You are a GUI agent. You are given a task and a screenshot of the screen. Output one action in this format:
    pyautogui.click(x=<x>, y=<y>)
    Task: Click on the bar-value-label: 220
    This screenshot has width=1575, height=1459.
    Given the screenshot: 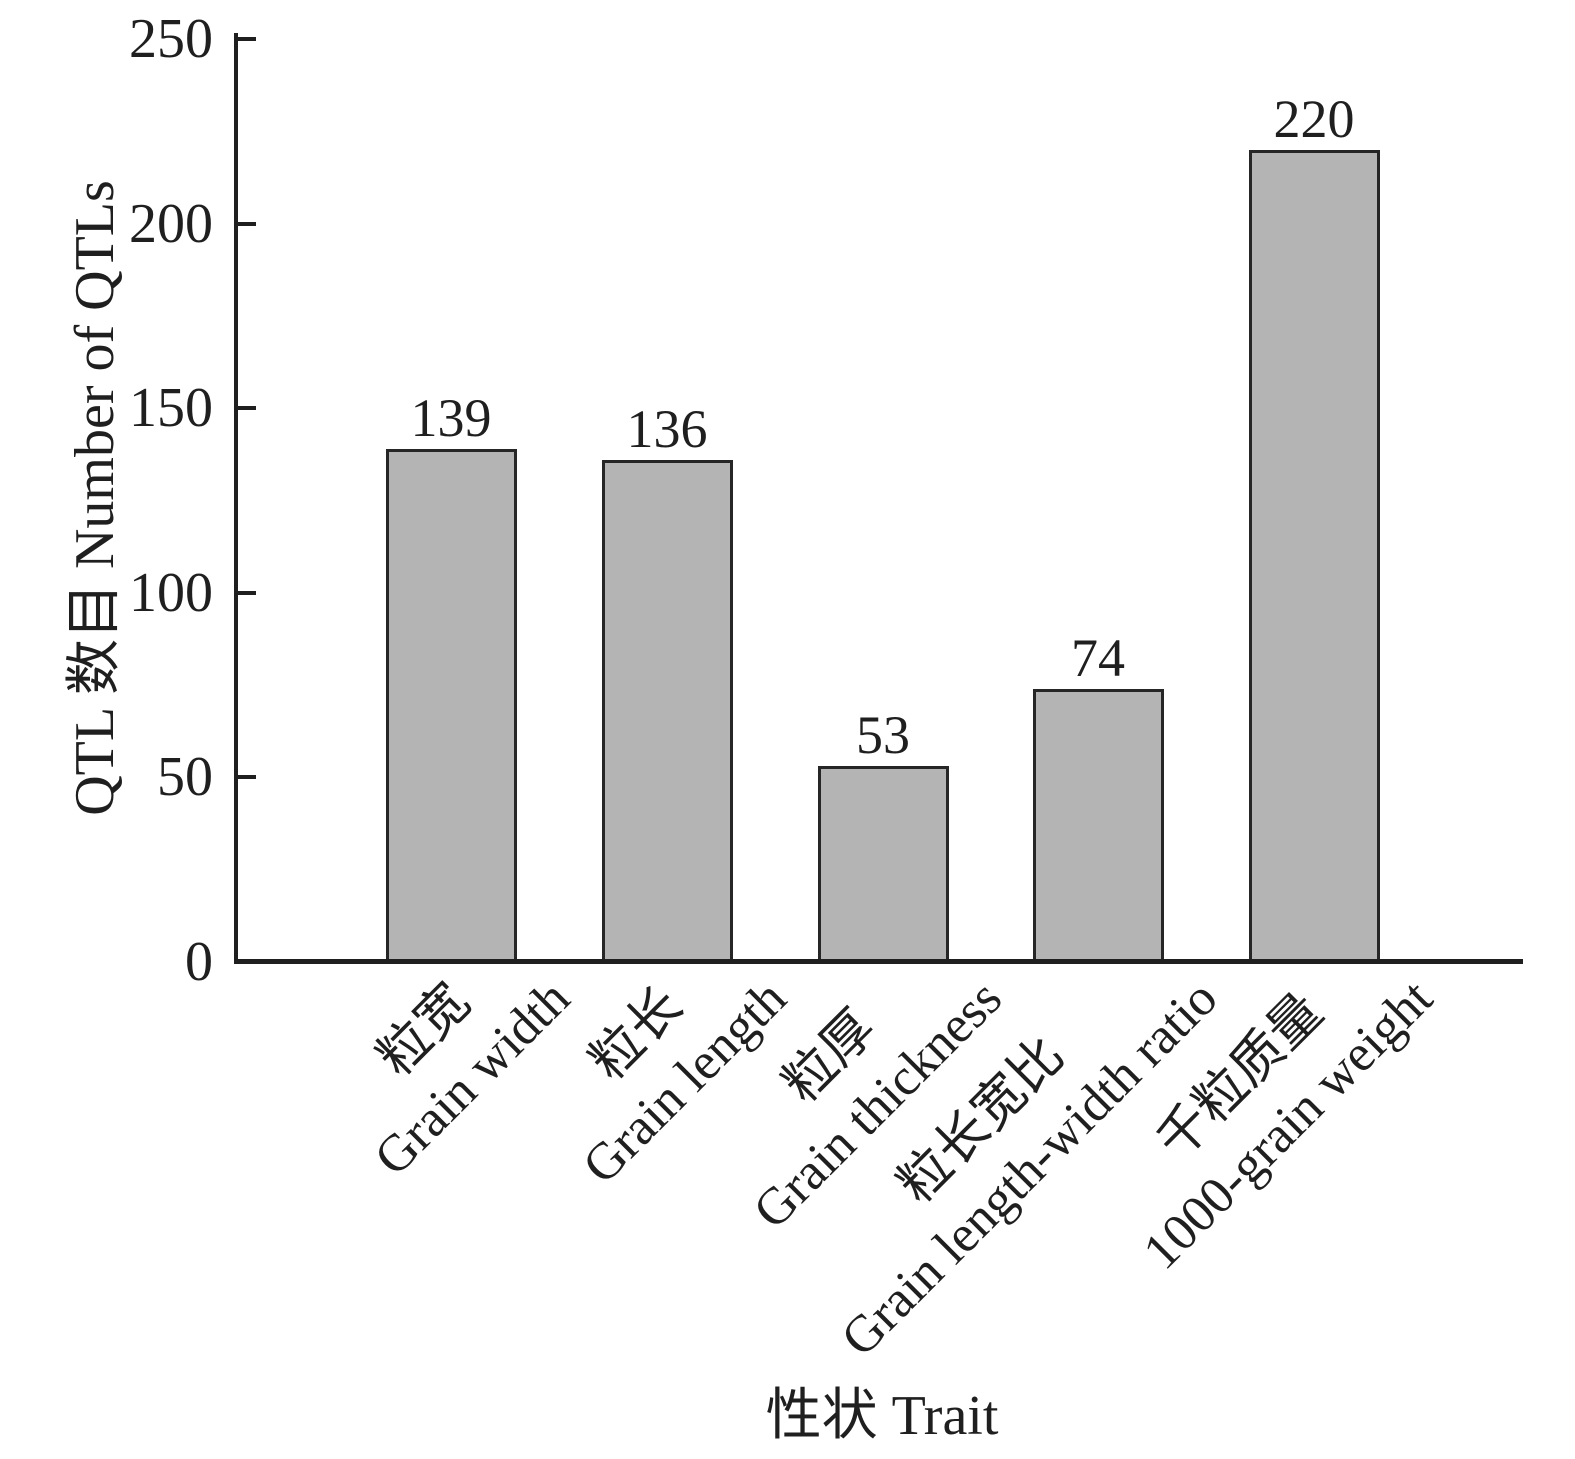 What is the action you would take?
    pyautogui.click(x=1314, y=118)
    